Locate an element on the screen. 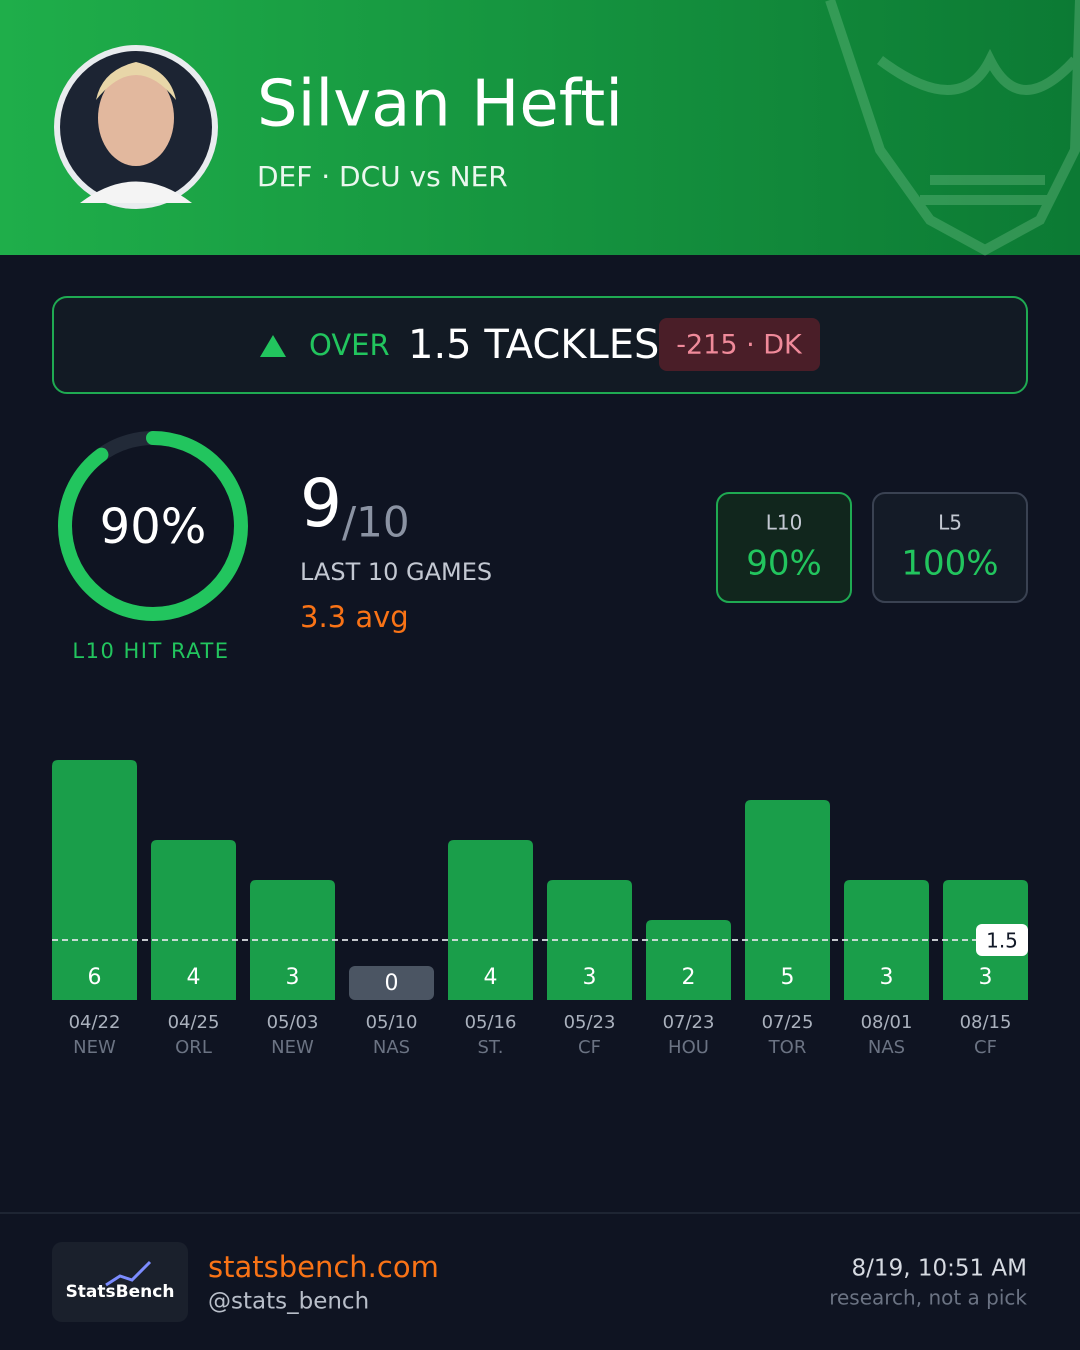 The width and height of the screenshot is (1080, 1350). split-value: 90% is located at coordinates (784, 564).